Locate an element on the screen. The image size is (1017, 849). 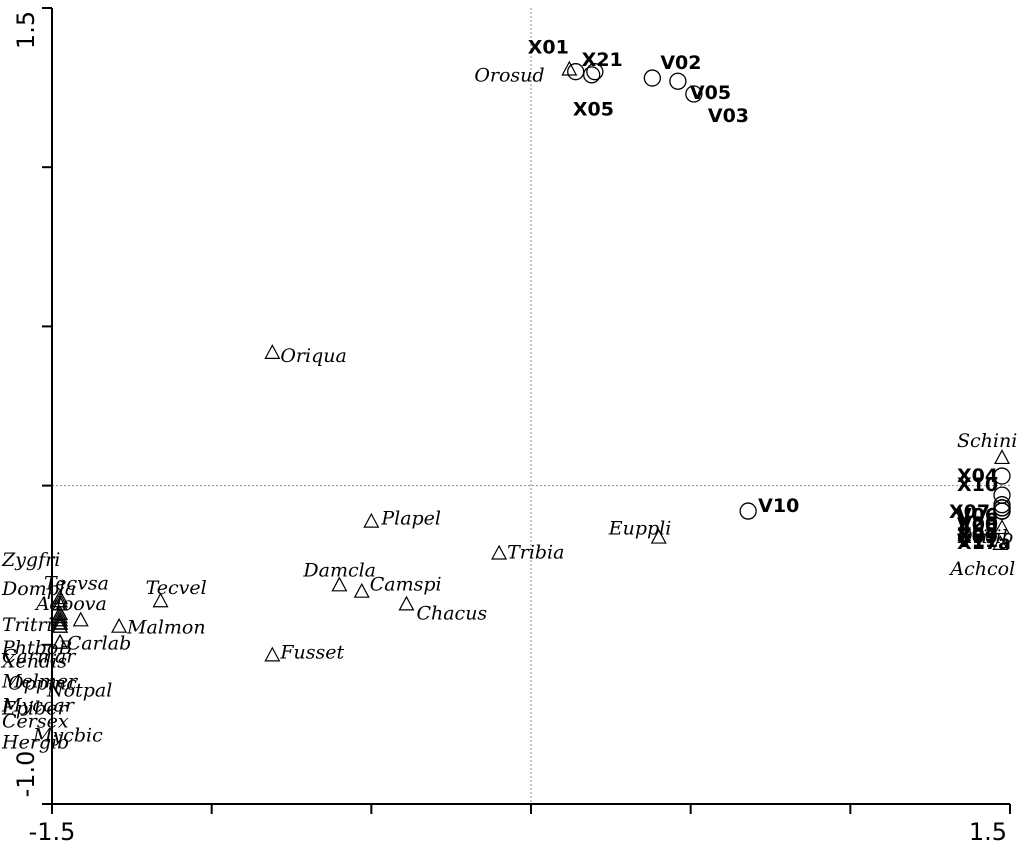
species-point-damcla is located at coordinates (339, 584).